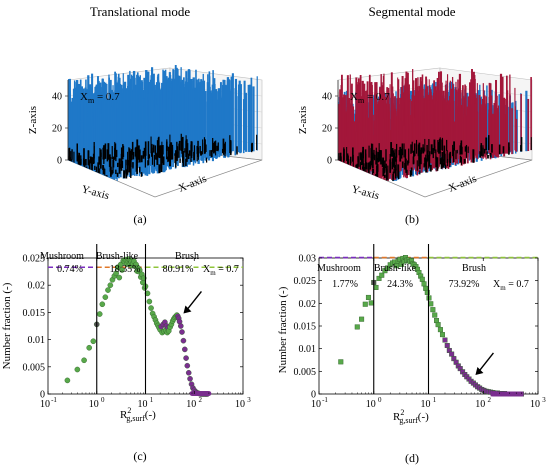  I want to click on panel-d-data-points, so click(431, 326).